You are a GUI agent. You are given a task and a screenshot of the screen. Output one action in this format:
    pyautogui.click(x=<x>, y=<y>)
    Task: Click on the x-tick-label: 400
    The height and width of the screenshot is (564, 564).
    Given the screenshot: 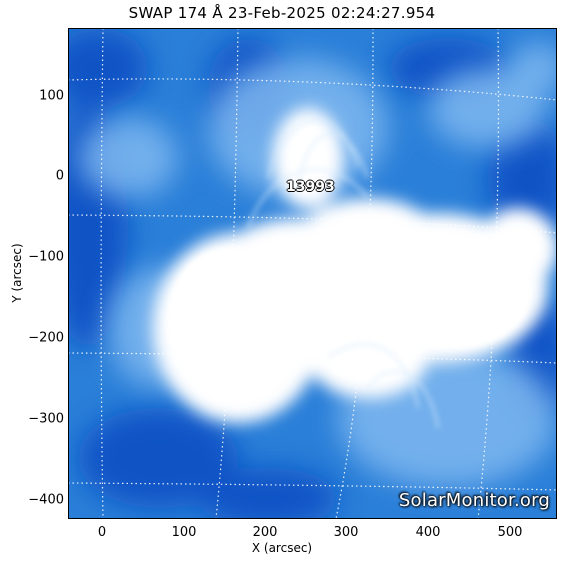 What is the action you would take?
    pyautogui.click(x=428, y=532)
    